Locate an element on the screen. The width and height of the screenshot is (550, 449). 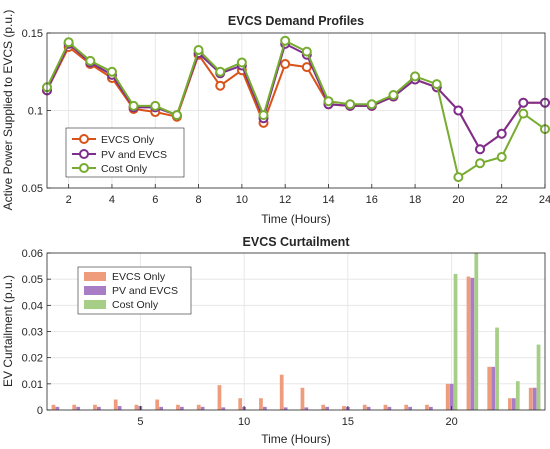
x-tick-label: 20 is located at coordinates (452, 422).